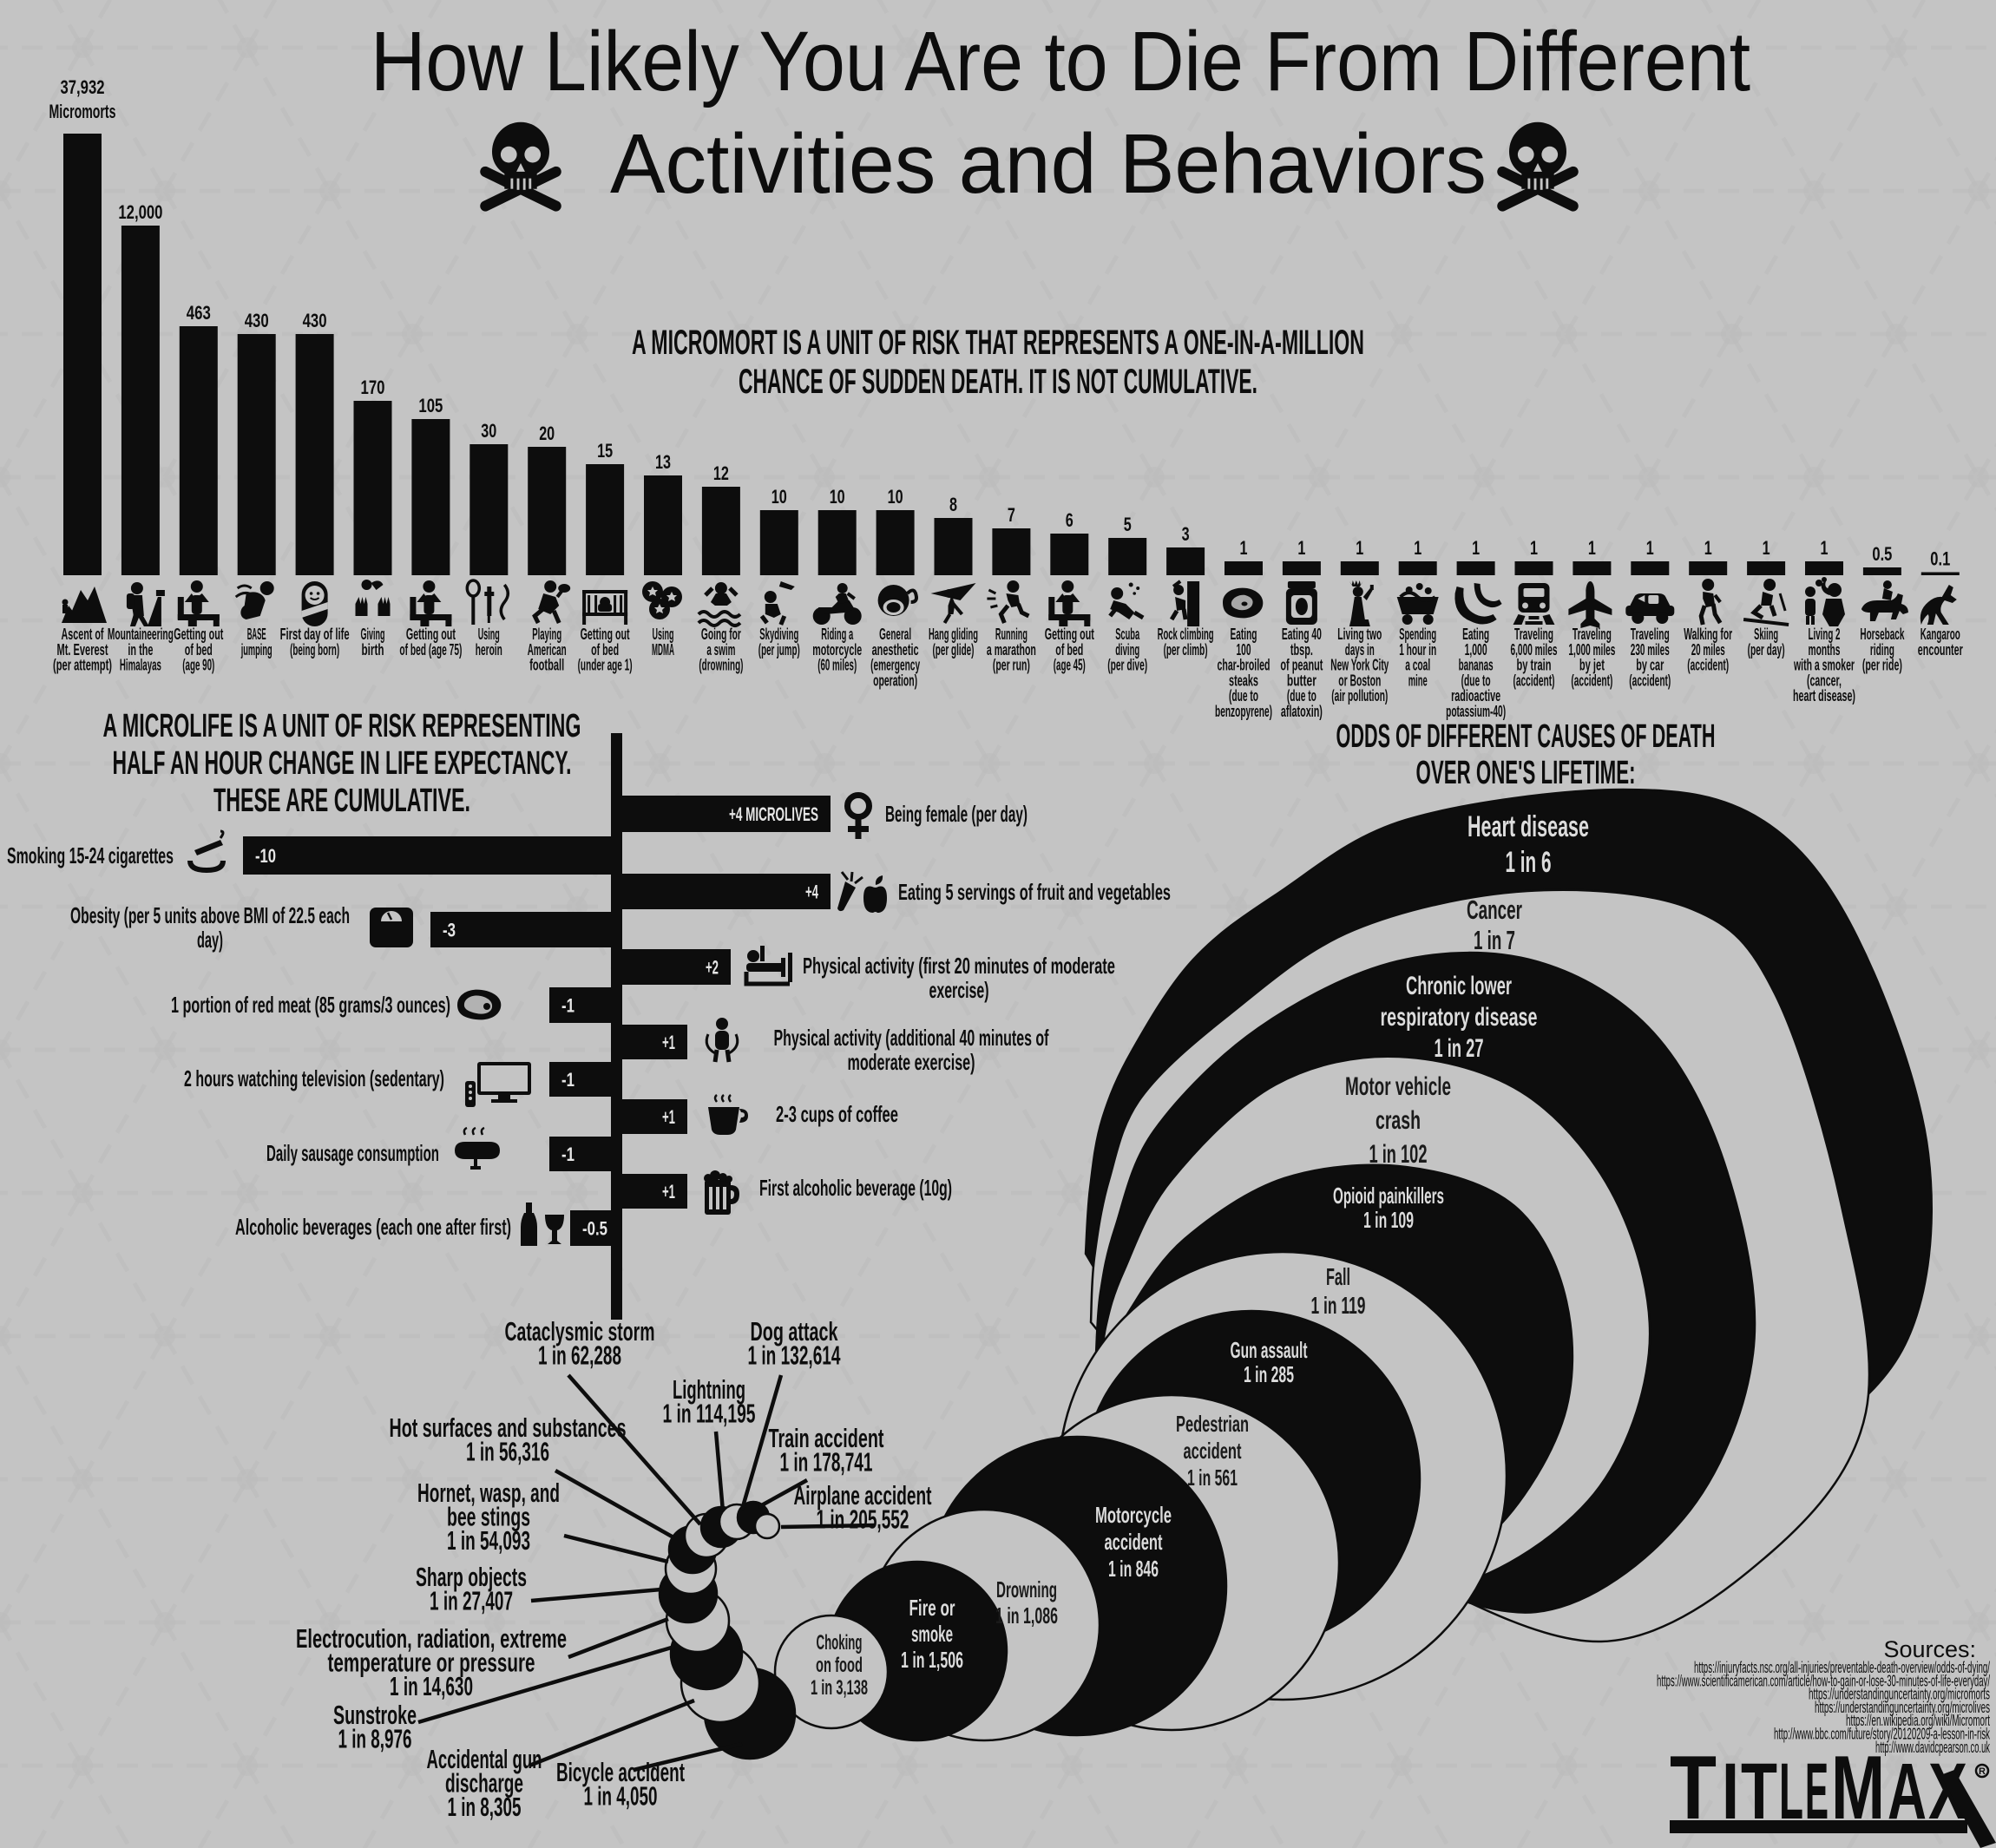  What do you see at coordinates (375, 1715) in the screenshot?
I see `svg-text: Sunstroke` at bounding box center [375, 1715].